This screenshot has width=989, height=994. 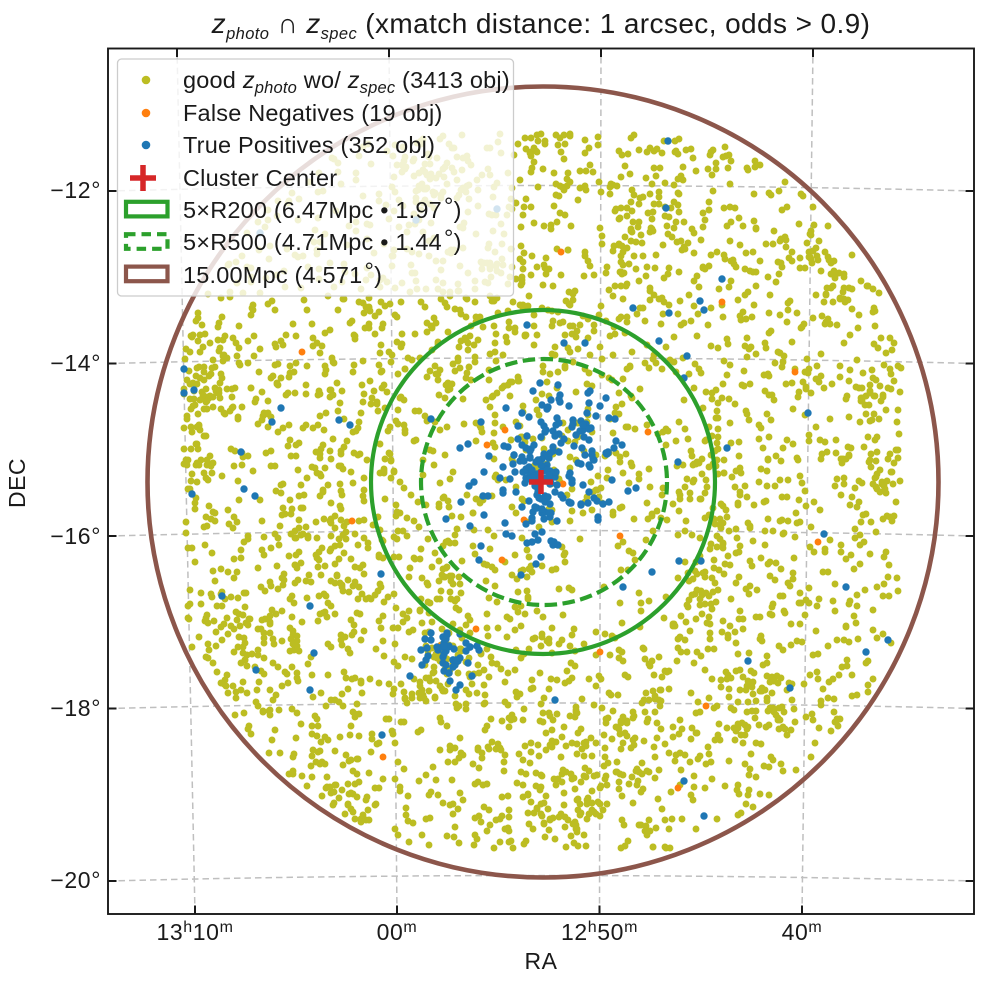 I want to click on svg-text: −12°, so click(x=75, y=190).